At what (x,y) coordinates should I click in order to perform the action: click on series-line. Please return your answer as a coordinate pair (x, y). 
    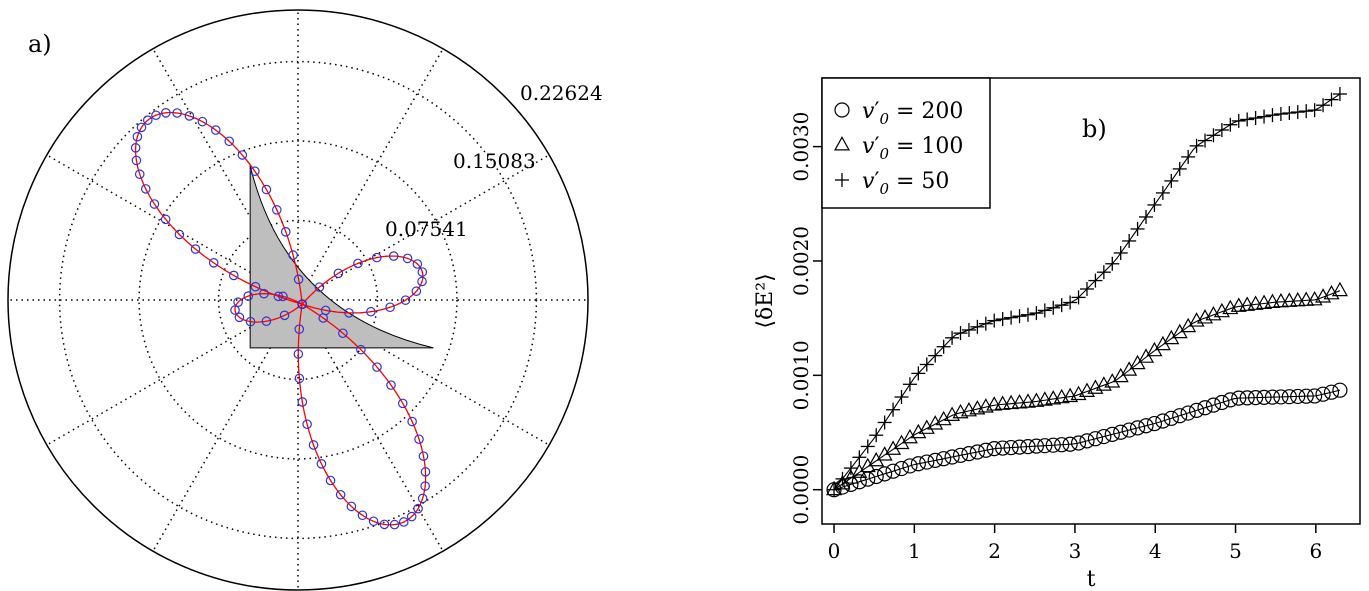
    Looking at the image, I should click on (1087, 390).